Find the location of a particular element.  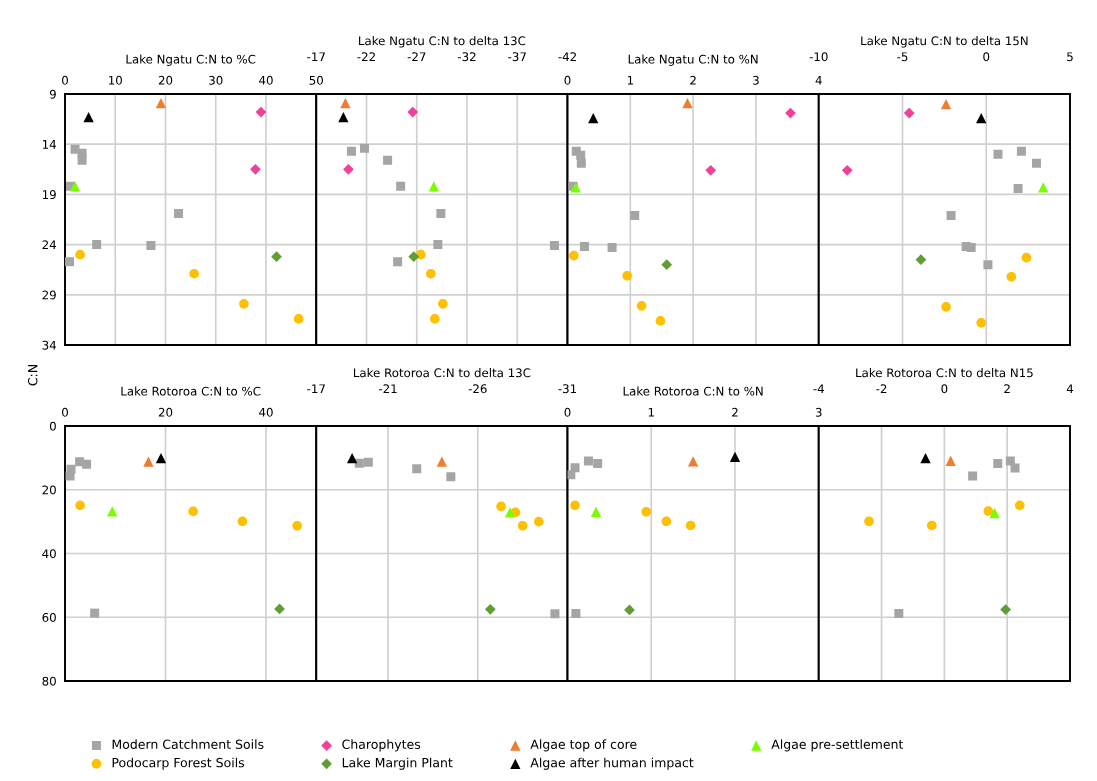

y-tick-label: 60 is located at coordinates (49, 617).